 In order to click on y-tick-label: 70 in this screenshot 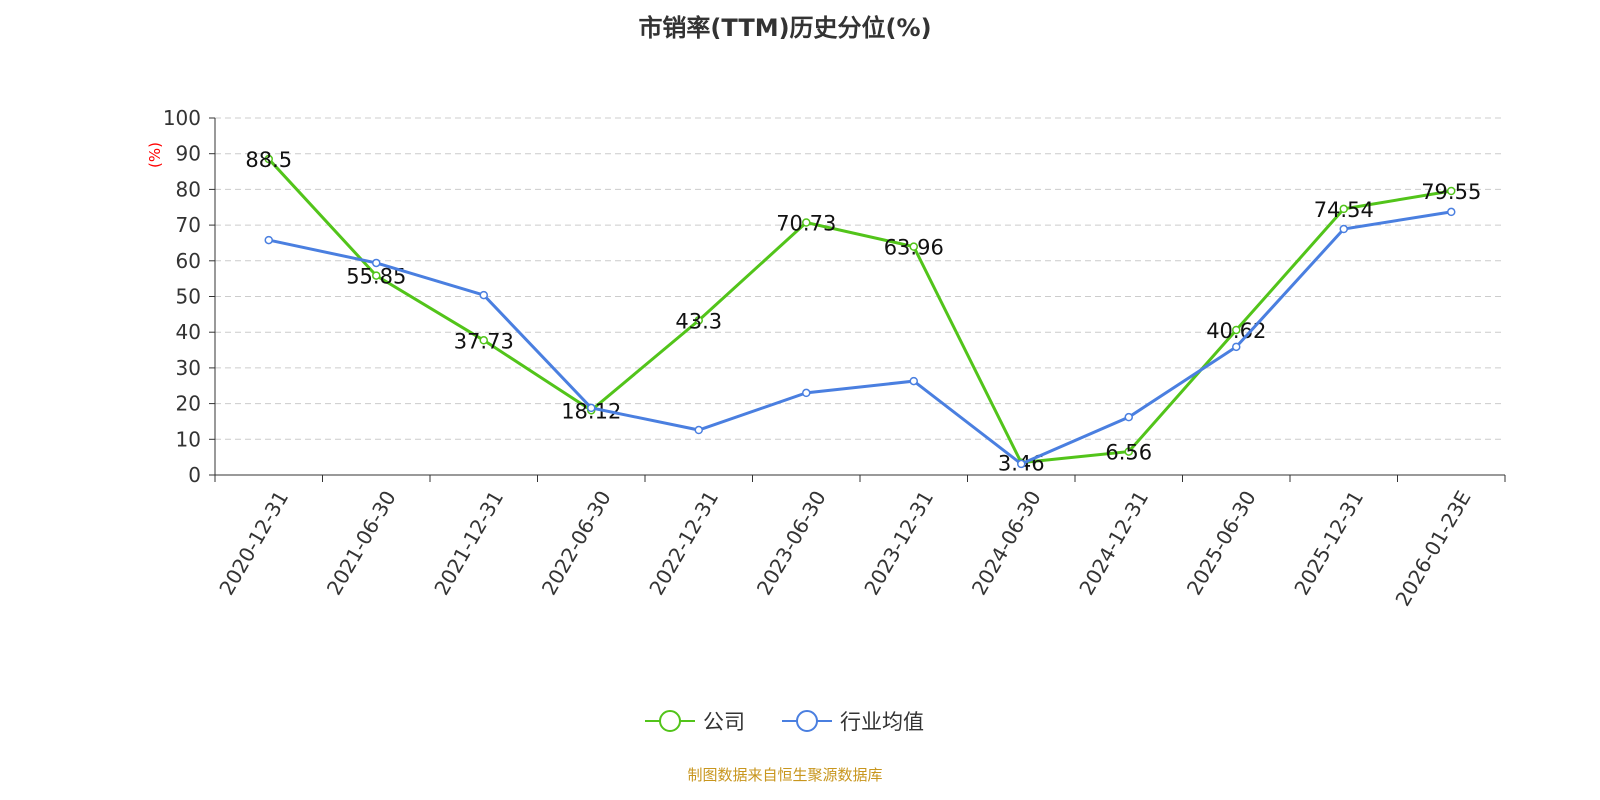, I will do `click(188, 225)`.